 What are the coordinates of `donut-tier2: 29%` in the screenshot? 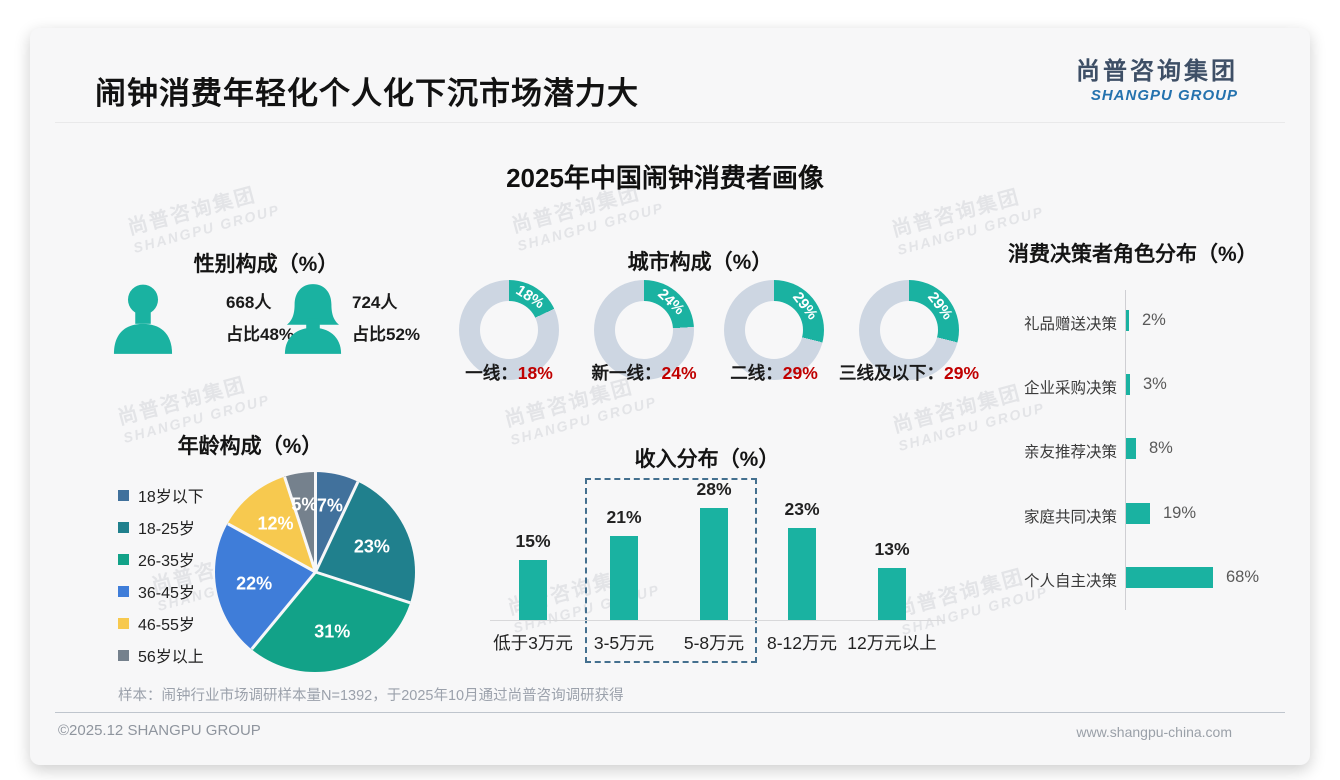 It's located at (774, 330).